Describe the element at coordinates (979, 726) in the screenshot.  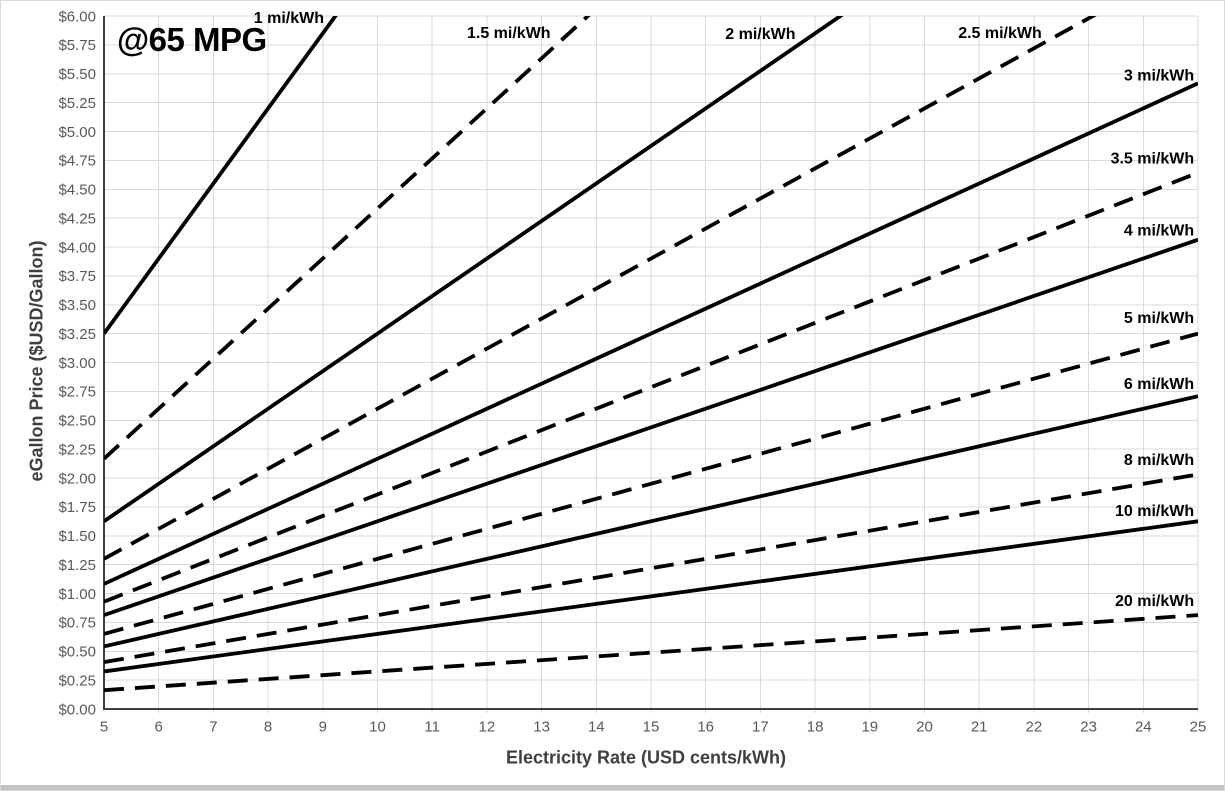
I see `x-tick-label: 21` at that location.